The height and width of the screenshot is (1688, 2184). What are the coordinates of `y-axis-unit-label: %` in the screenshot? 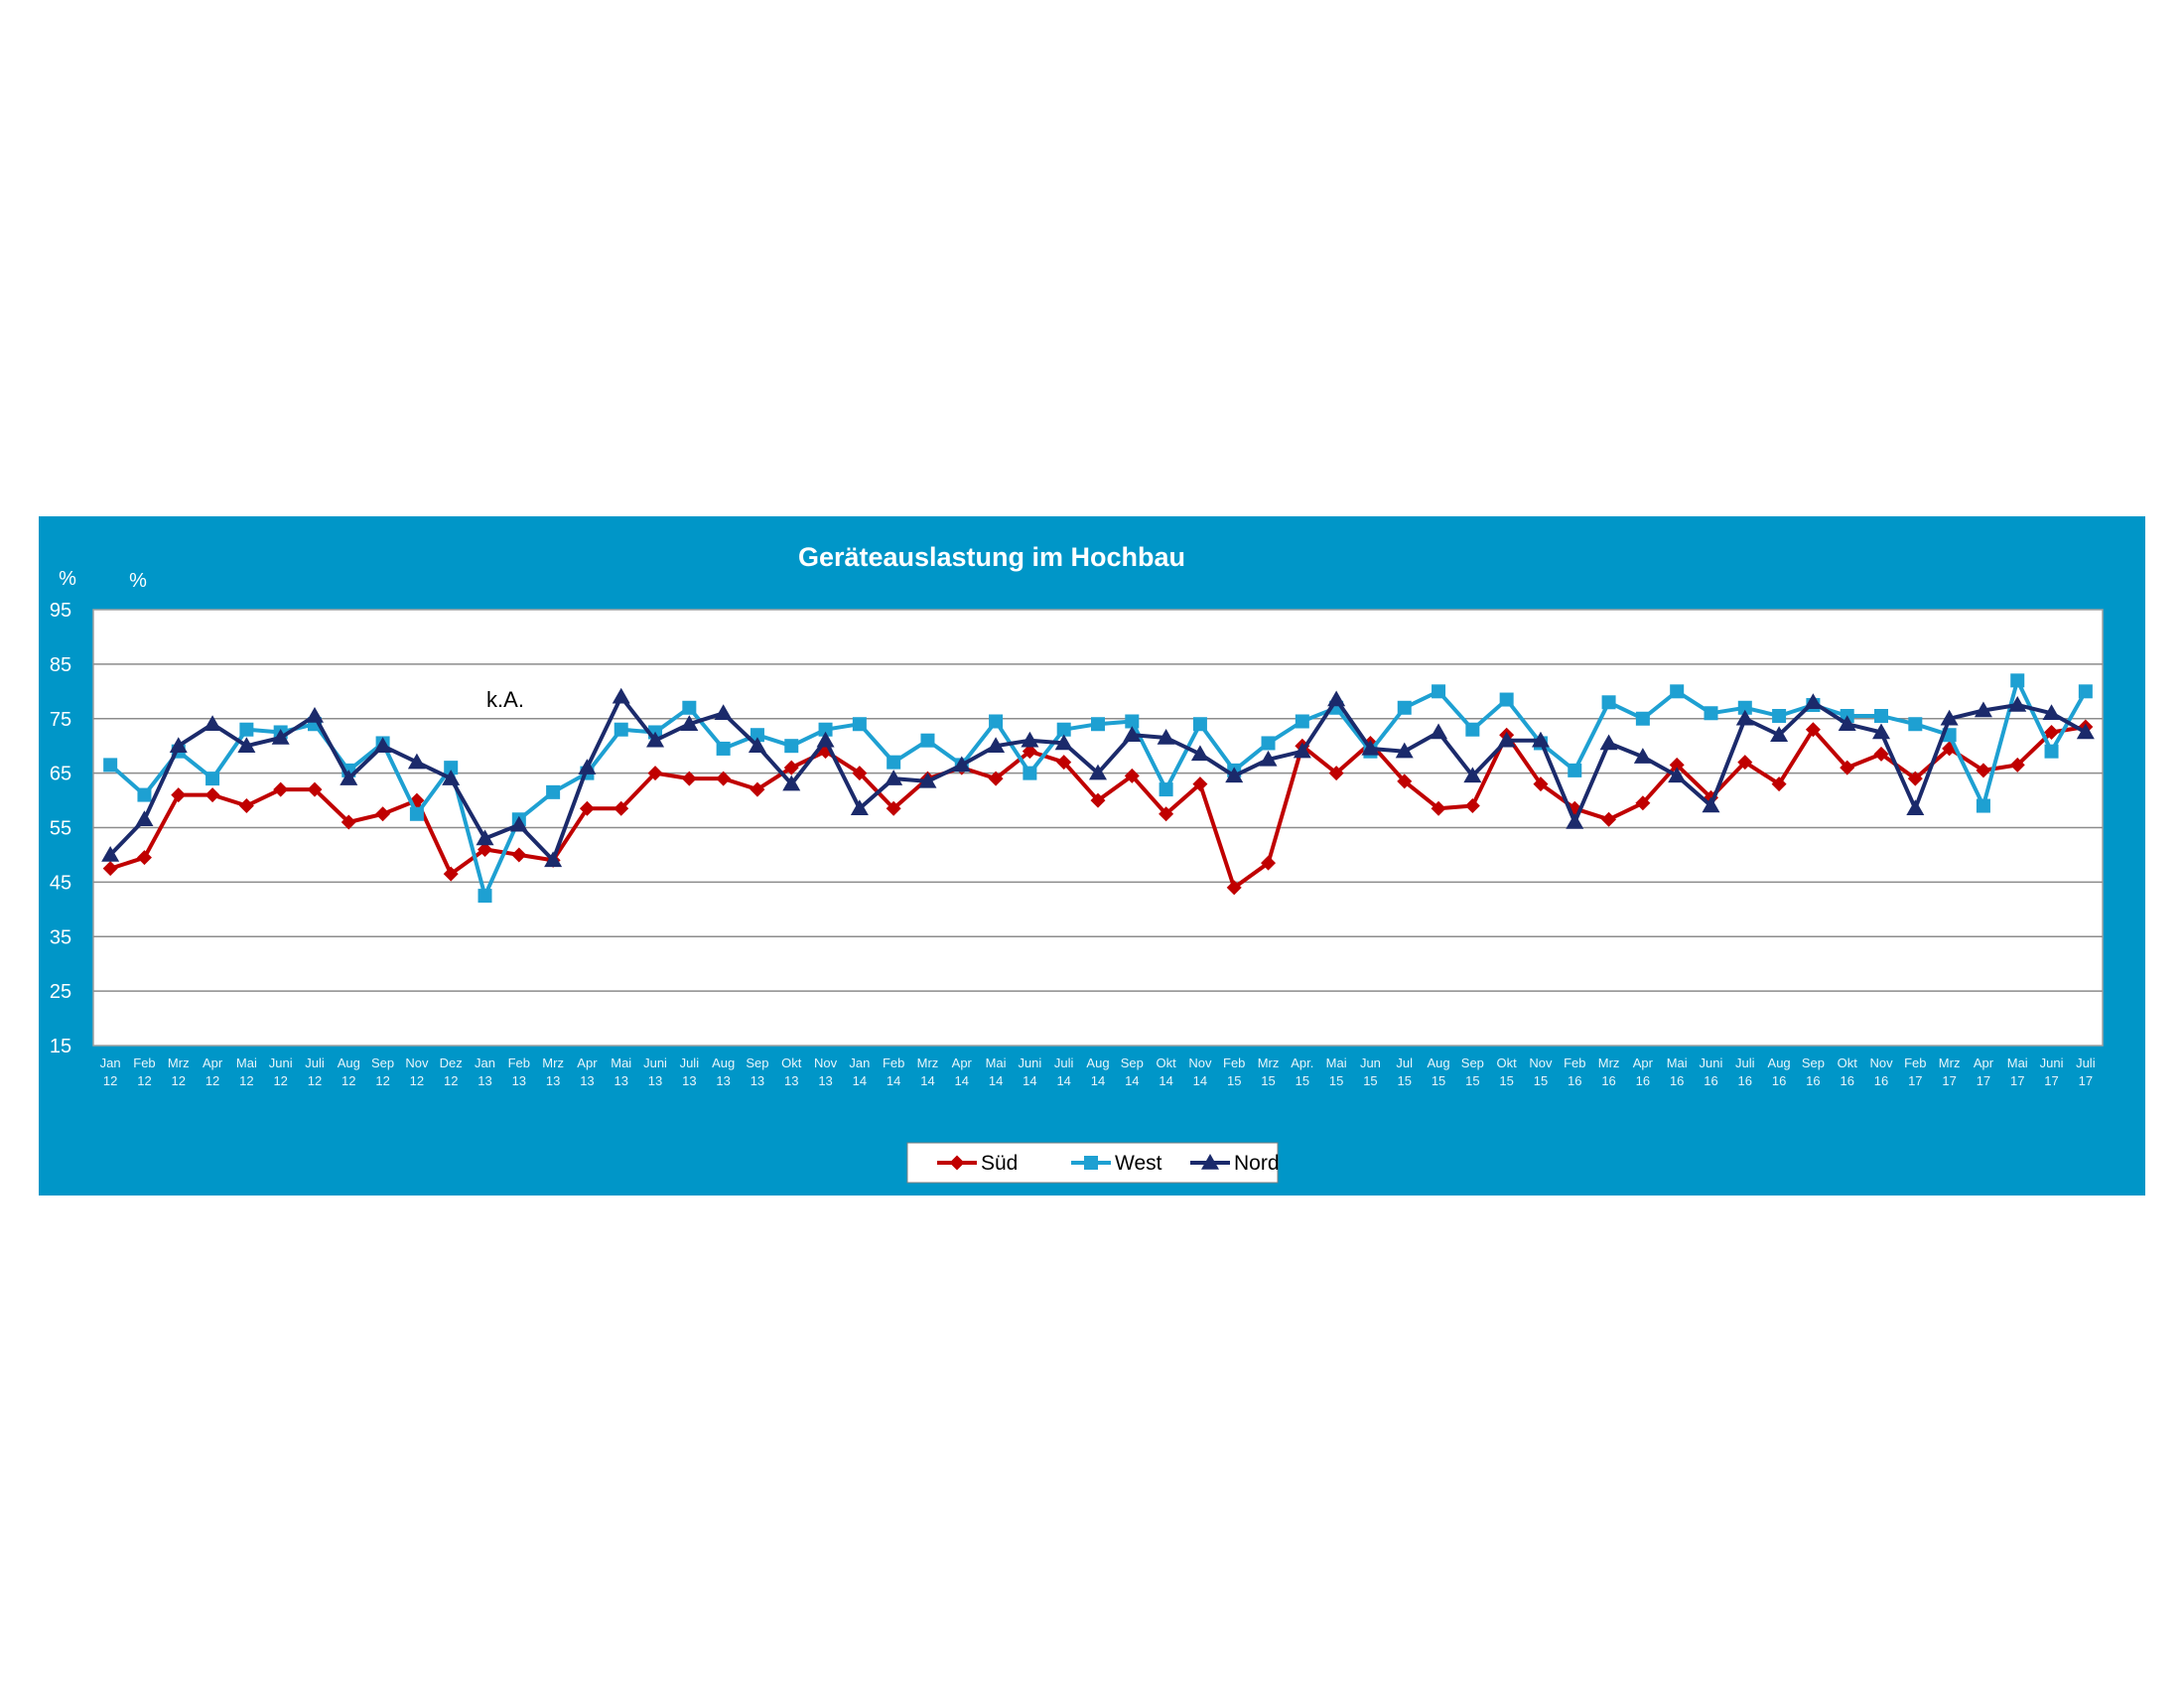 It's located at (67, 579).